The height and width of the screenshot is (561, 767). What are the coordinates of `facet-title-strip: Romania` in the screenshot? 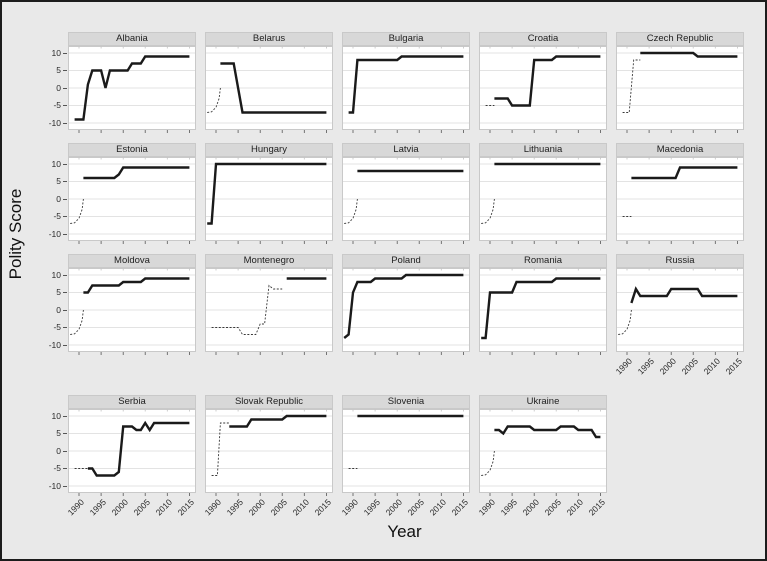 It's located at (543, 261).